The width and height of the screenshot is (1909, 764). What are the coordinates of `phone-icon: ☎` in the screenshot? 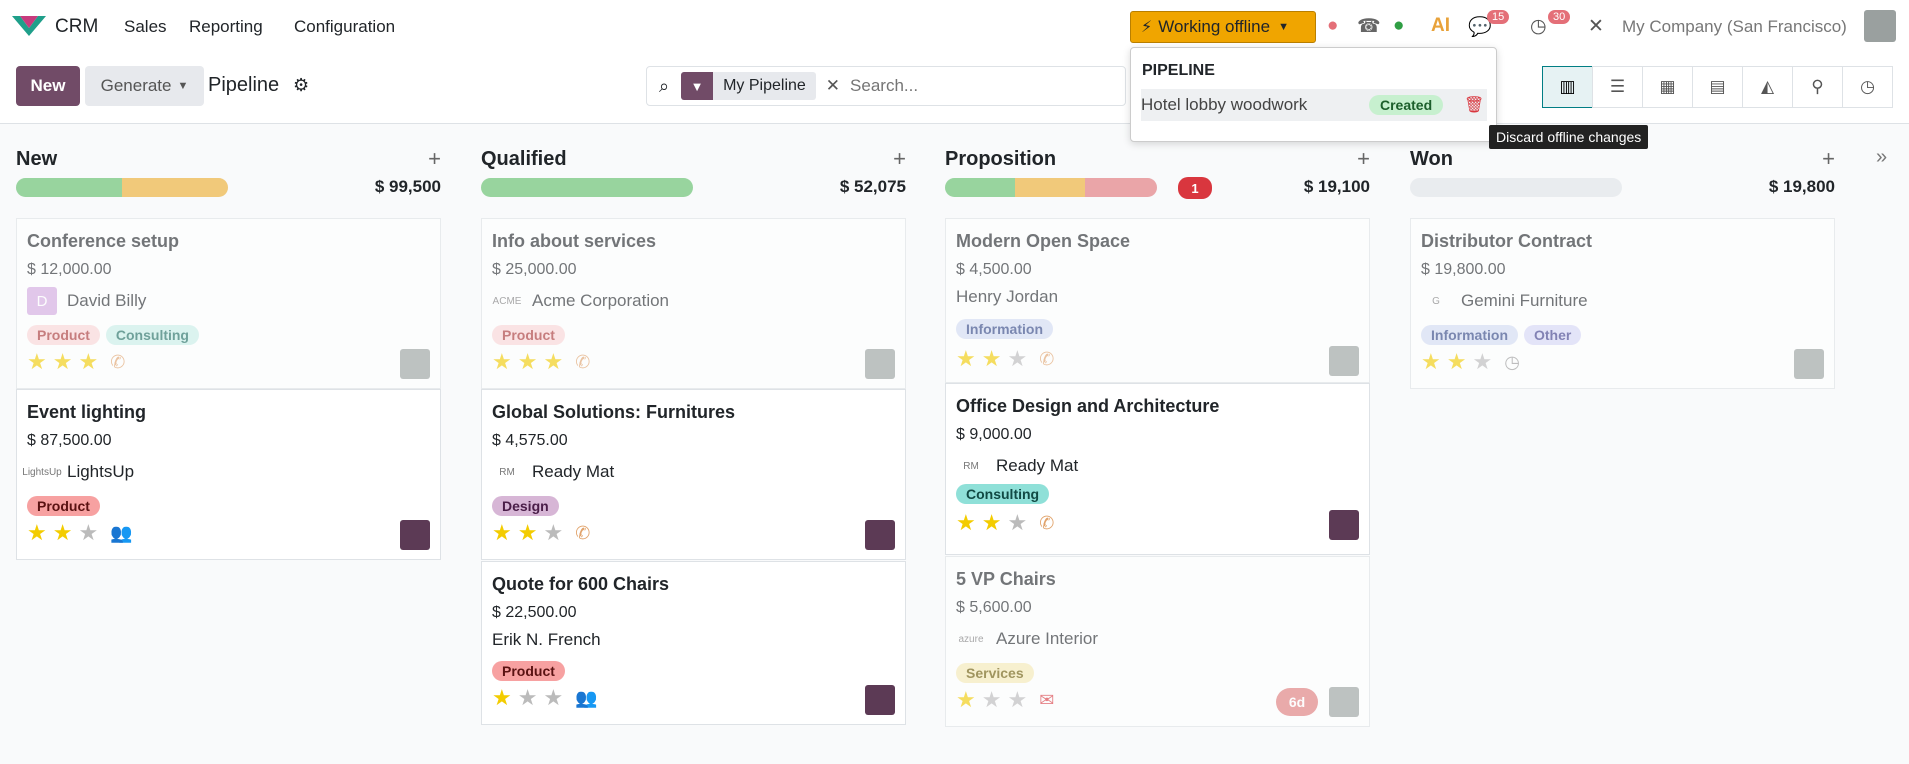 It's located at (1369, 26).